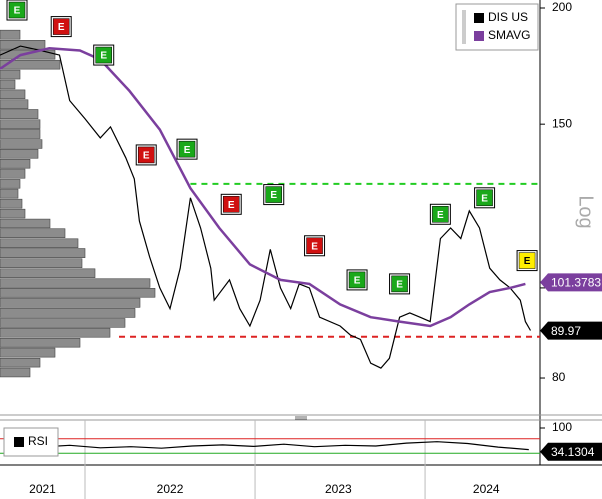 Image resolution: width=602 pixels, height=499 pixels. What do you see at coordinates (562, 123) in the screenshot?
I see `y-tick-label: 150` at bounding box center [562, 123].